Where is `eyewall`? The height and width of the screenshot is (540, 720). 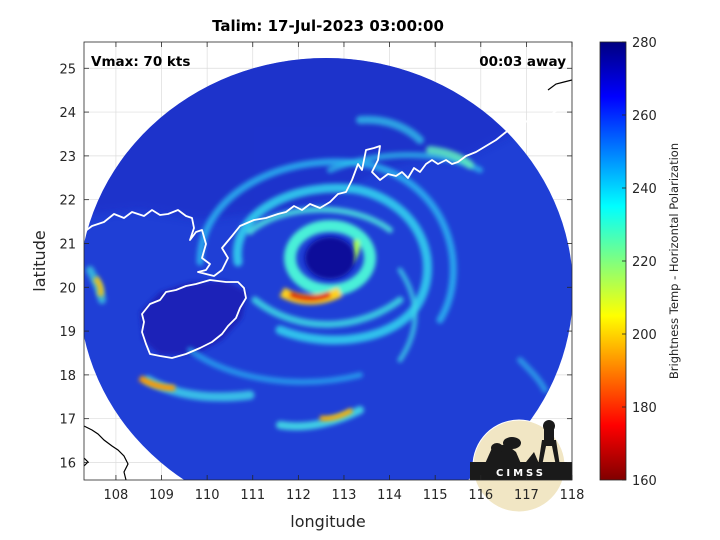
eyewall is located at coordinates (234, 320).